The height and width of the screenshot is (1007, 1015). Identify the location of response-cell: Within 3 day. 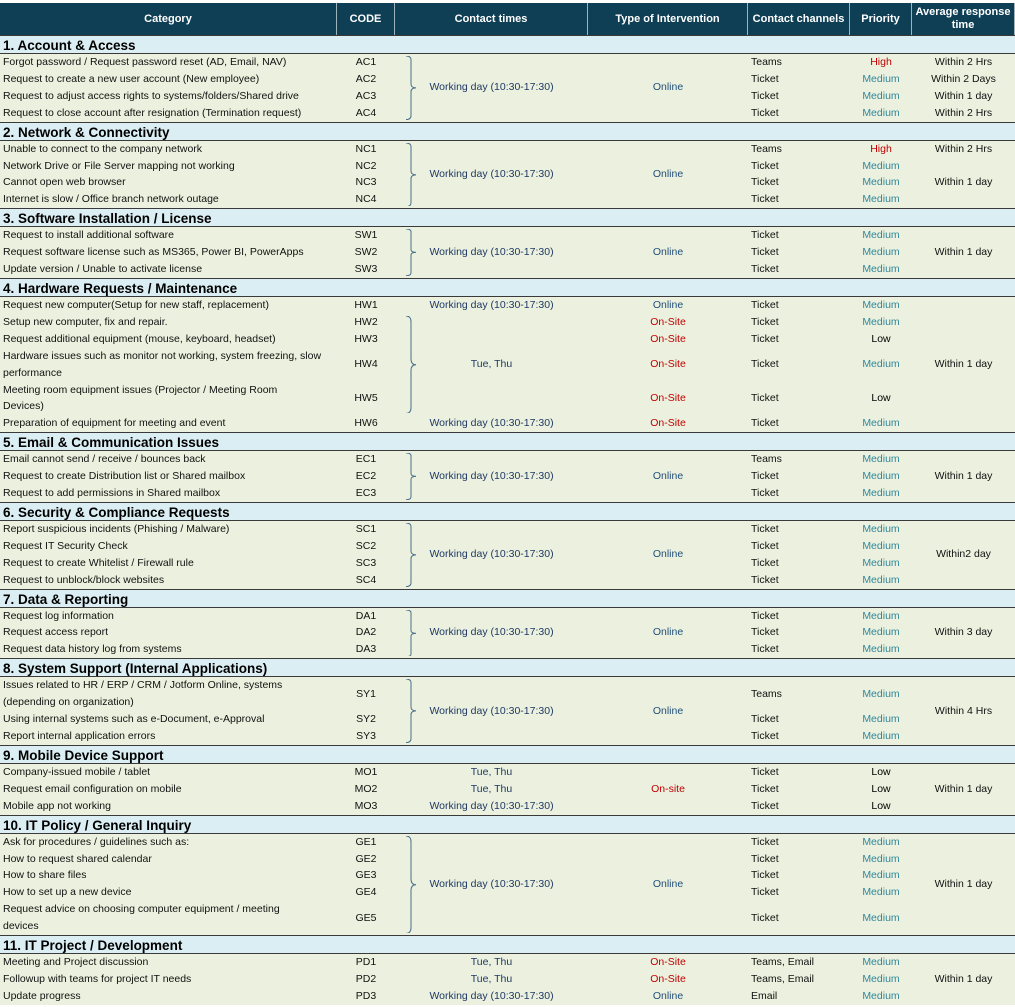
(963, 632).